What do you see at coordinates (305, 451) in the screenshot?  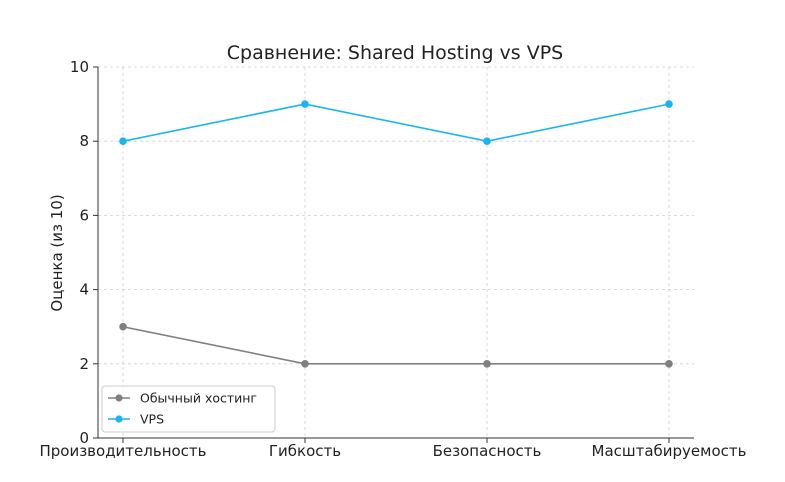 I see `x-tick-label: Гибкость` at bounding box center [305, 451].